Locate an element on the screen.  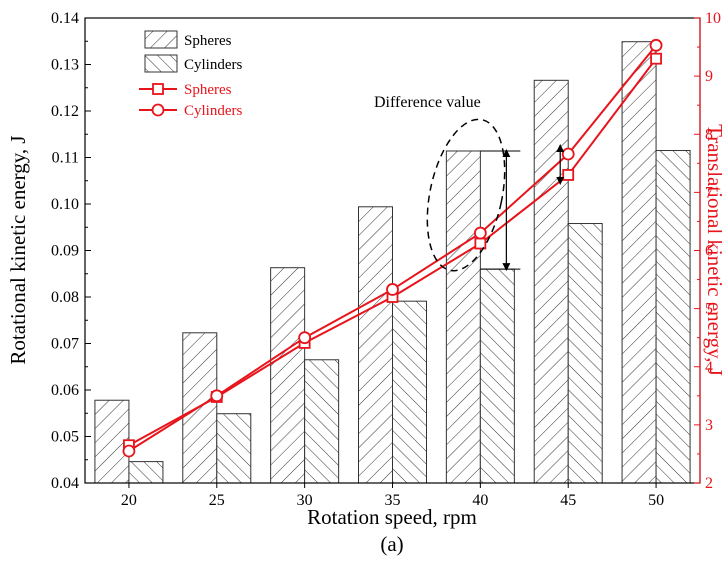
y2-tick-label: 2 is located at coordinates (709, 483).